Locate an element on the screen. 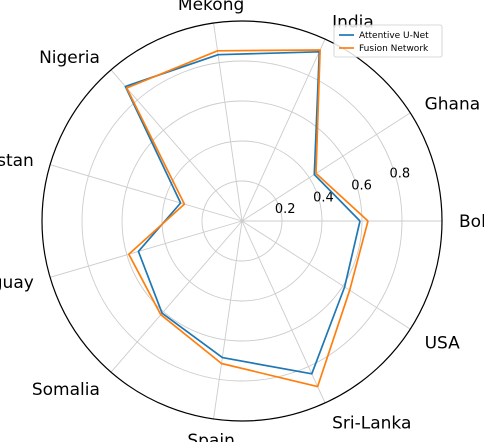  legend-label: Attentive U-Net is located at coordinates (394, 36).